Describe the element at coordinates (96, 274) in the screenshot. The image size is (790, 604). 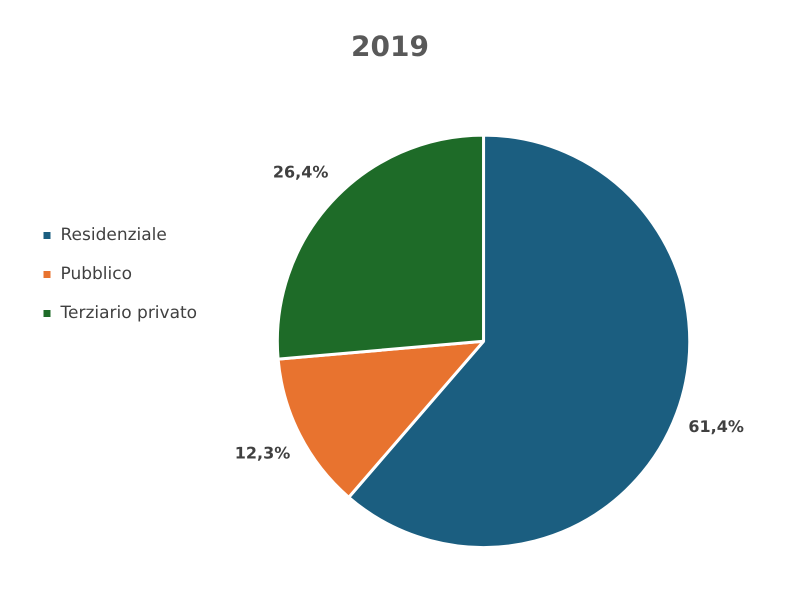
I see `legend-label: Pubblico` at that location.